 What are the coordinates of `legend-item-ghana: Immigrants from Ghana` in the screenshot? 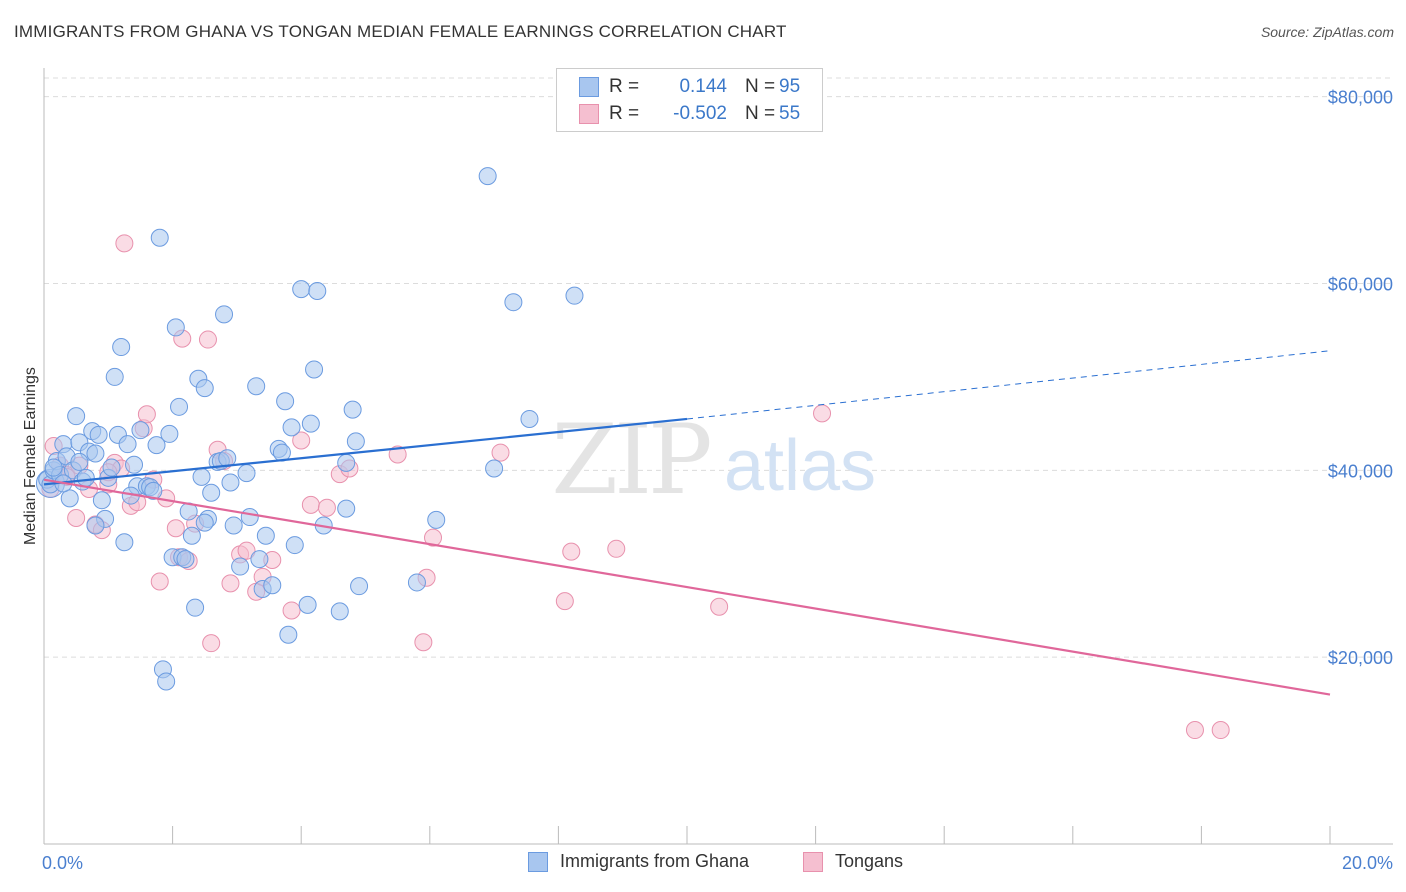 It's located at (638, 861).